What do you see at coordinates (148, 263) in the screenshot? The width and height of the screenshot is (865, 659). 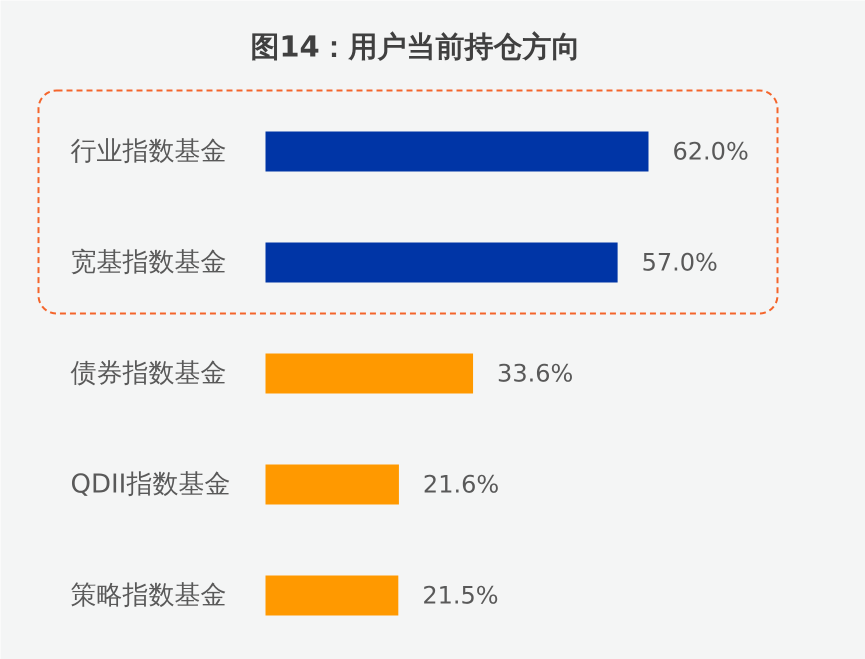 I see `y-tick-label: 宽基指数基金` at bounding box center [148, 263].